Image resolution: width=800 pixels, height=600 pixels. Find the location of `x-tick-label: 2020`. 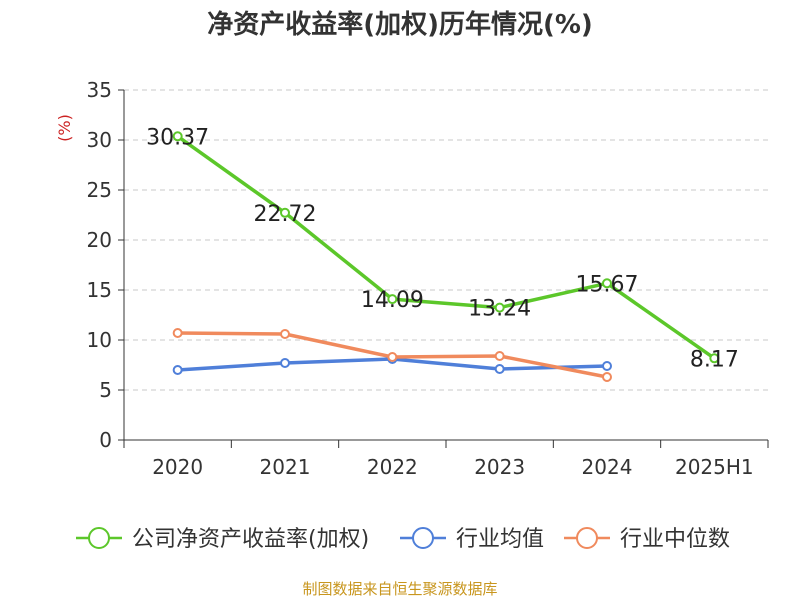

x-tick-label: 2020 is located at coordinates (177, 467).